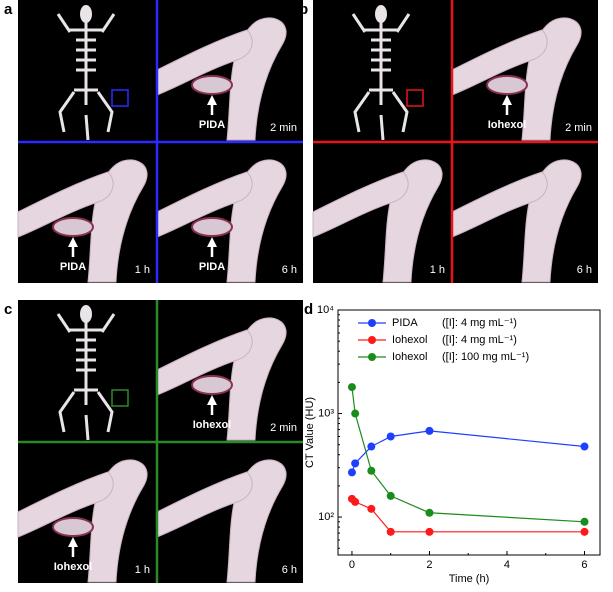 This screenshot has width=613, height=592. What do you see at coordinates (584, 565) in the screenshot?
I see `x-tick-label: 6` at bounding box center [584, 565].